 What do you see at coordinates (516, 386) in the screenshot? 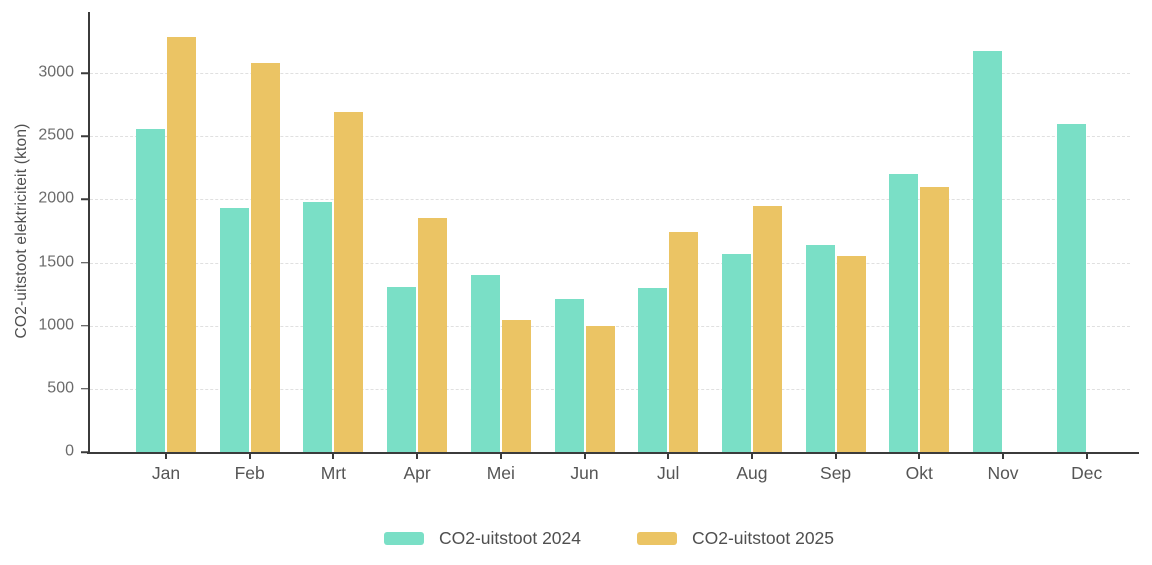
I see `bar-mei-2025` at bounding box center [516, 386].